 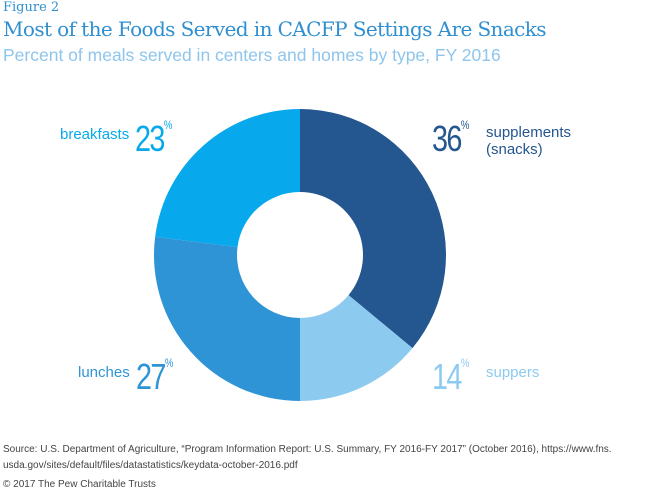 I want to click on slice-suppers, so click(x=356, y=348).